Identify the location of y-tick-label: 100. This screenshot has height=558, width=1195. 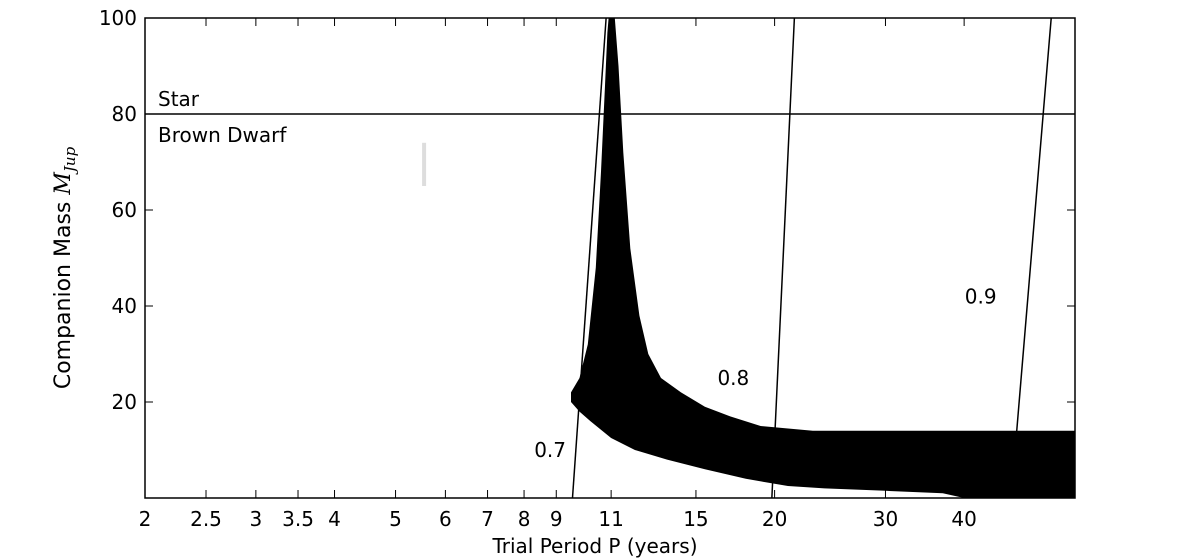
(118, 18).